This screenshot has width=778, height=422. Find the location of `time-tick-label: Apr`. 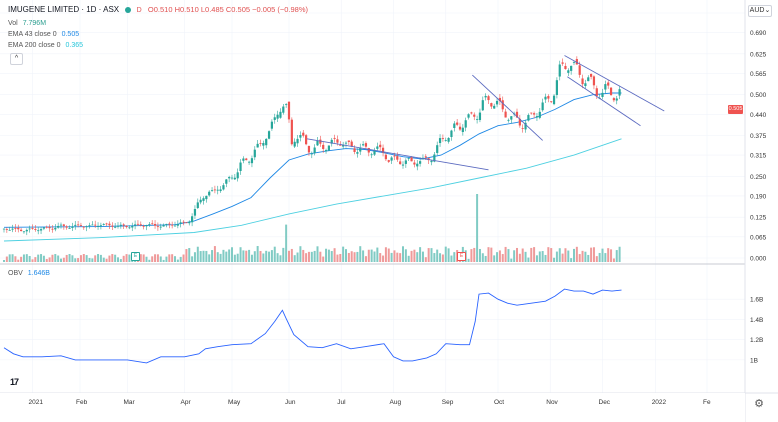

time-tick-label: Apr is located at coordinates (186, 402).